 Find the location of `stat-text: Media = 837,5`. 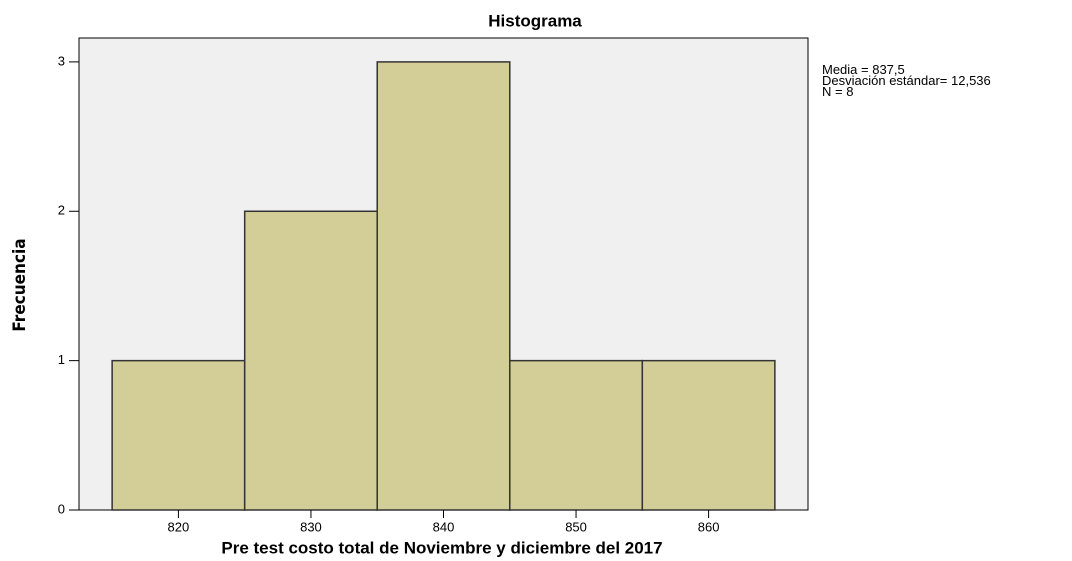

stat-text: Media = 837,5 is located at coordinates (863, 69).